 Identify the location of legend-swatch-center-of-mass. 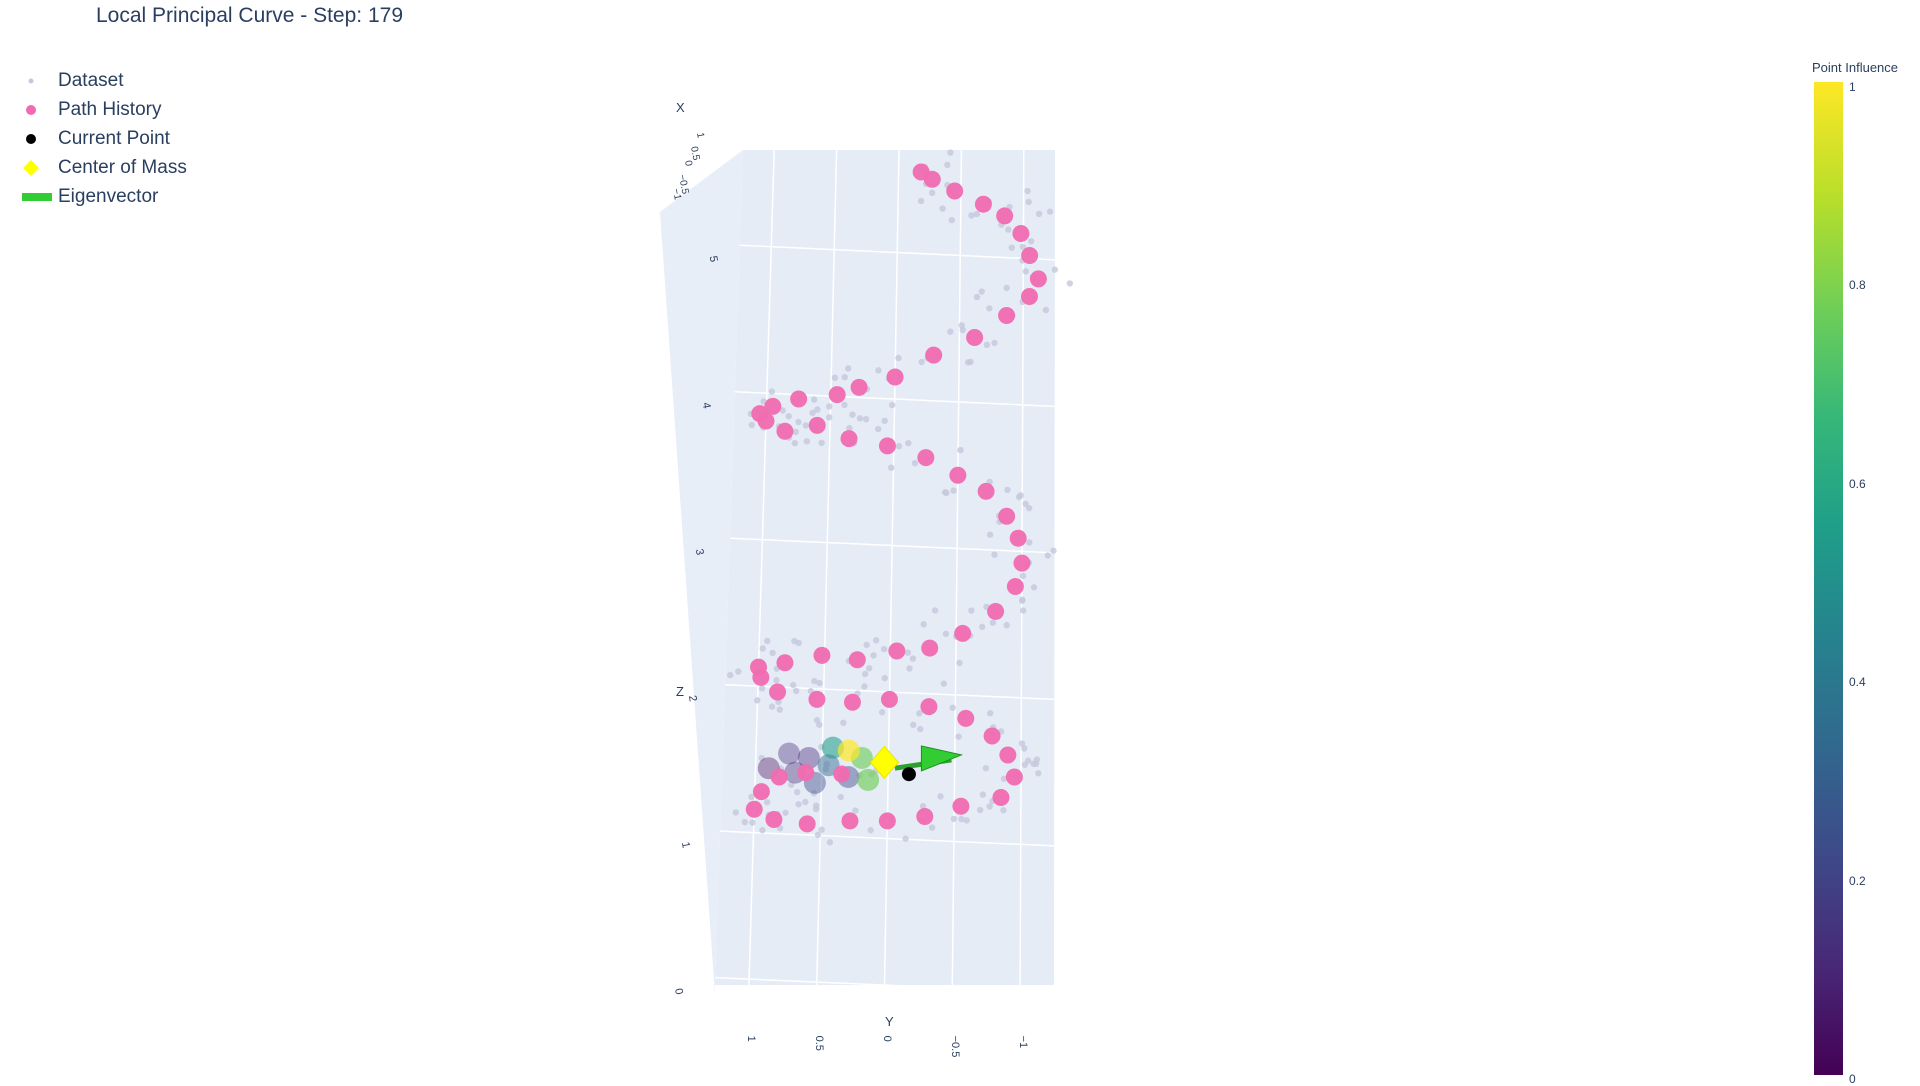
(38, 168).